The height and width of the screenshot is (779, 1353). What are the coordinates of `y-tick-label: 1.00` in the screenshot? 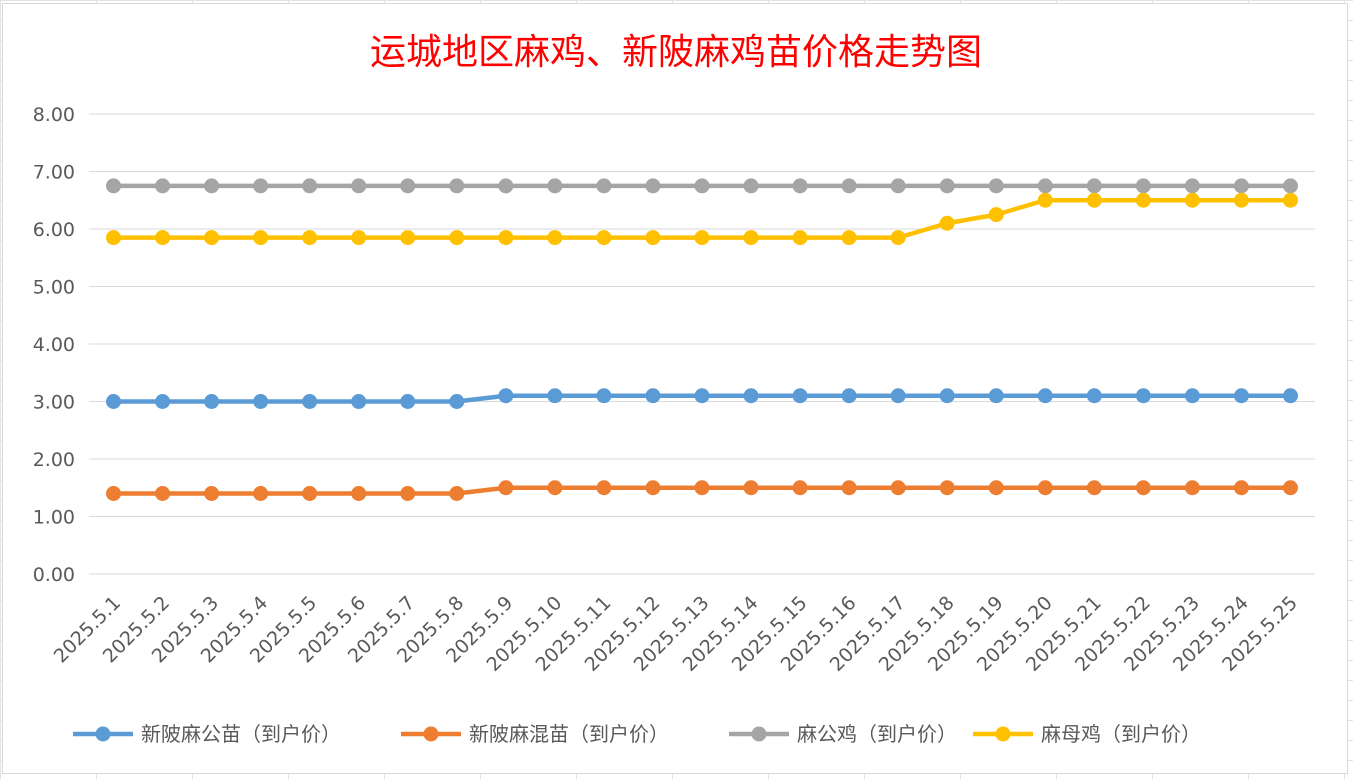 It's located at (54, 518).